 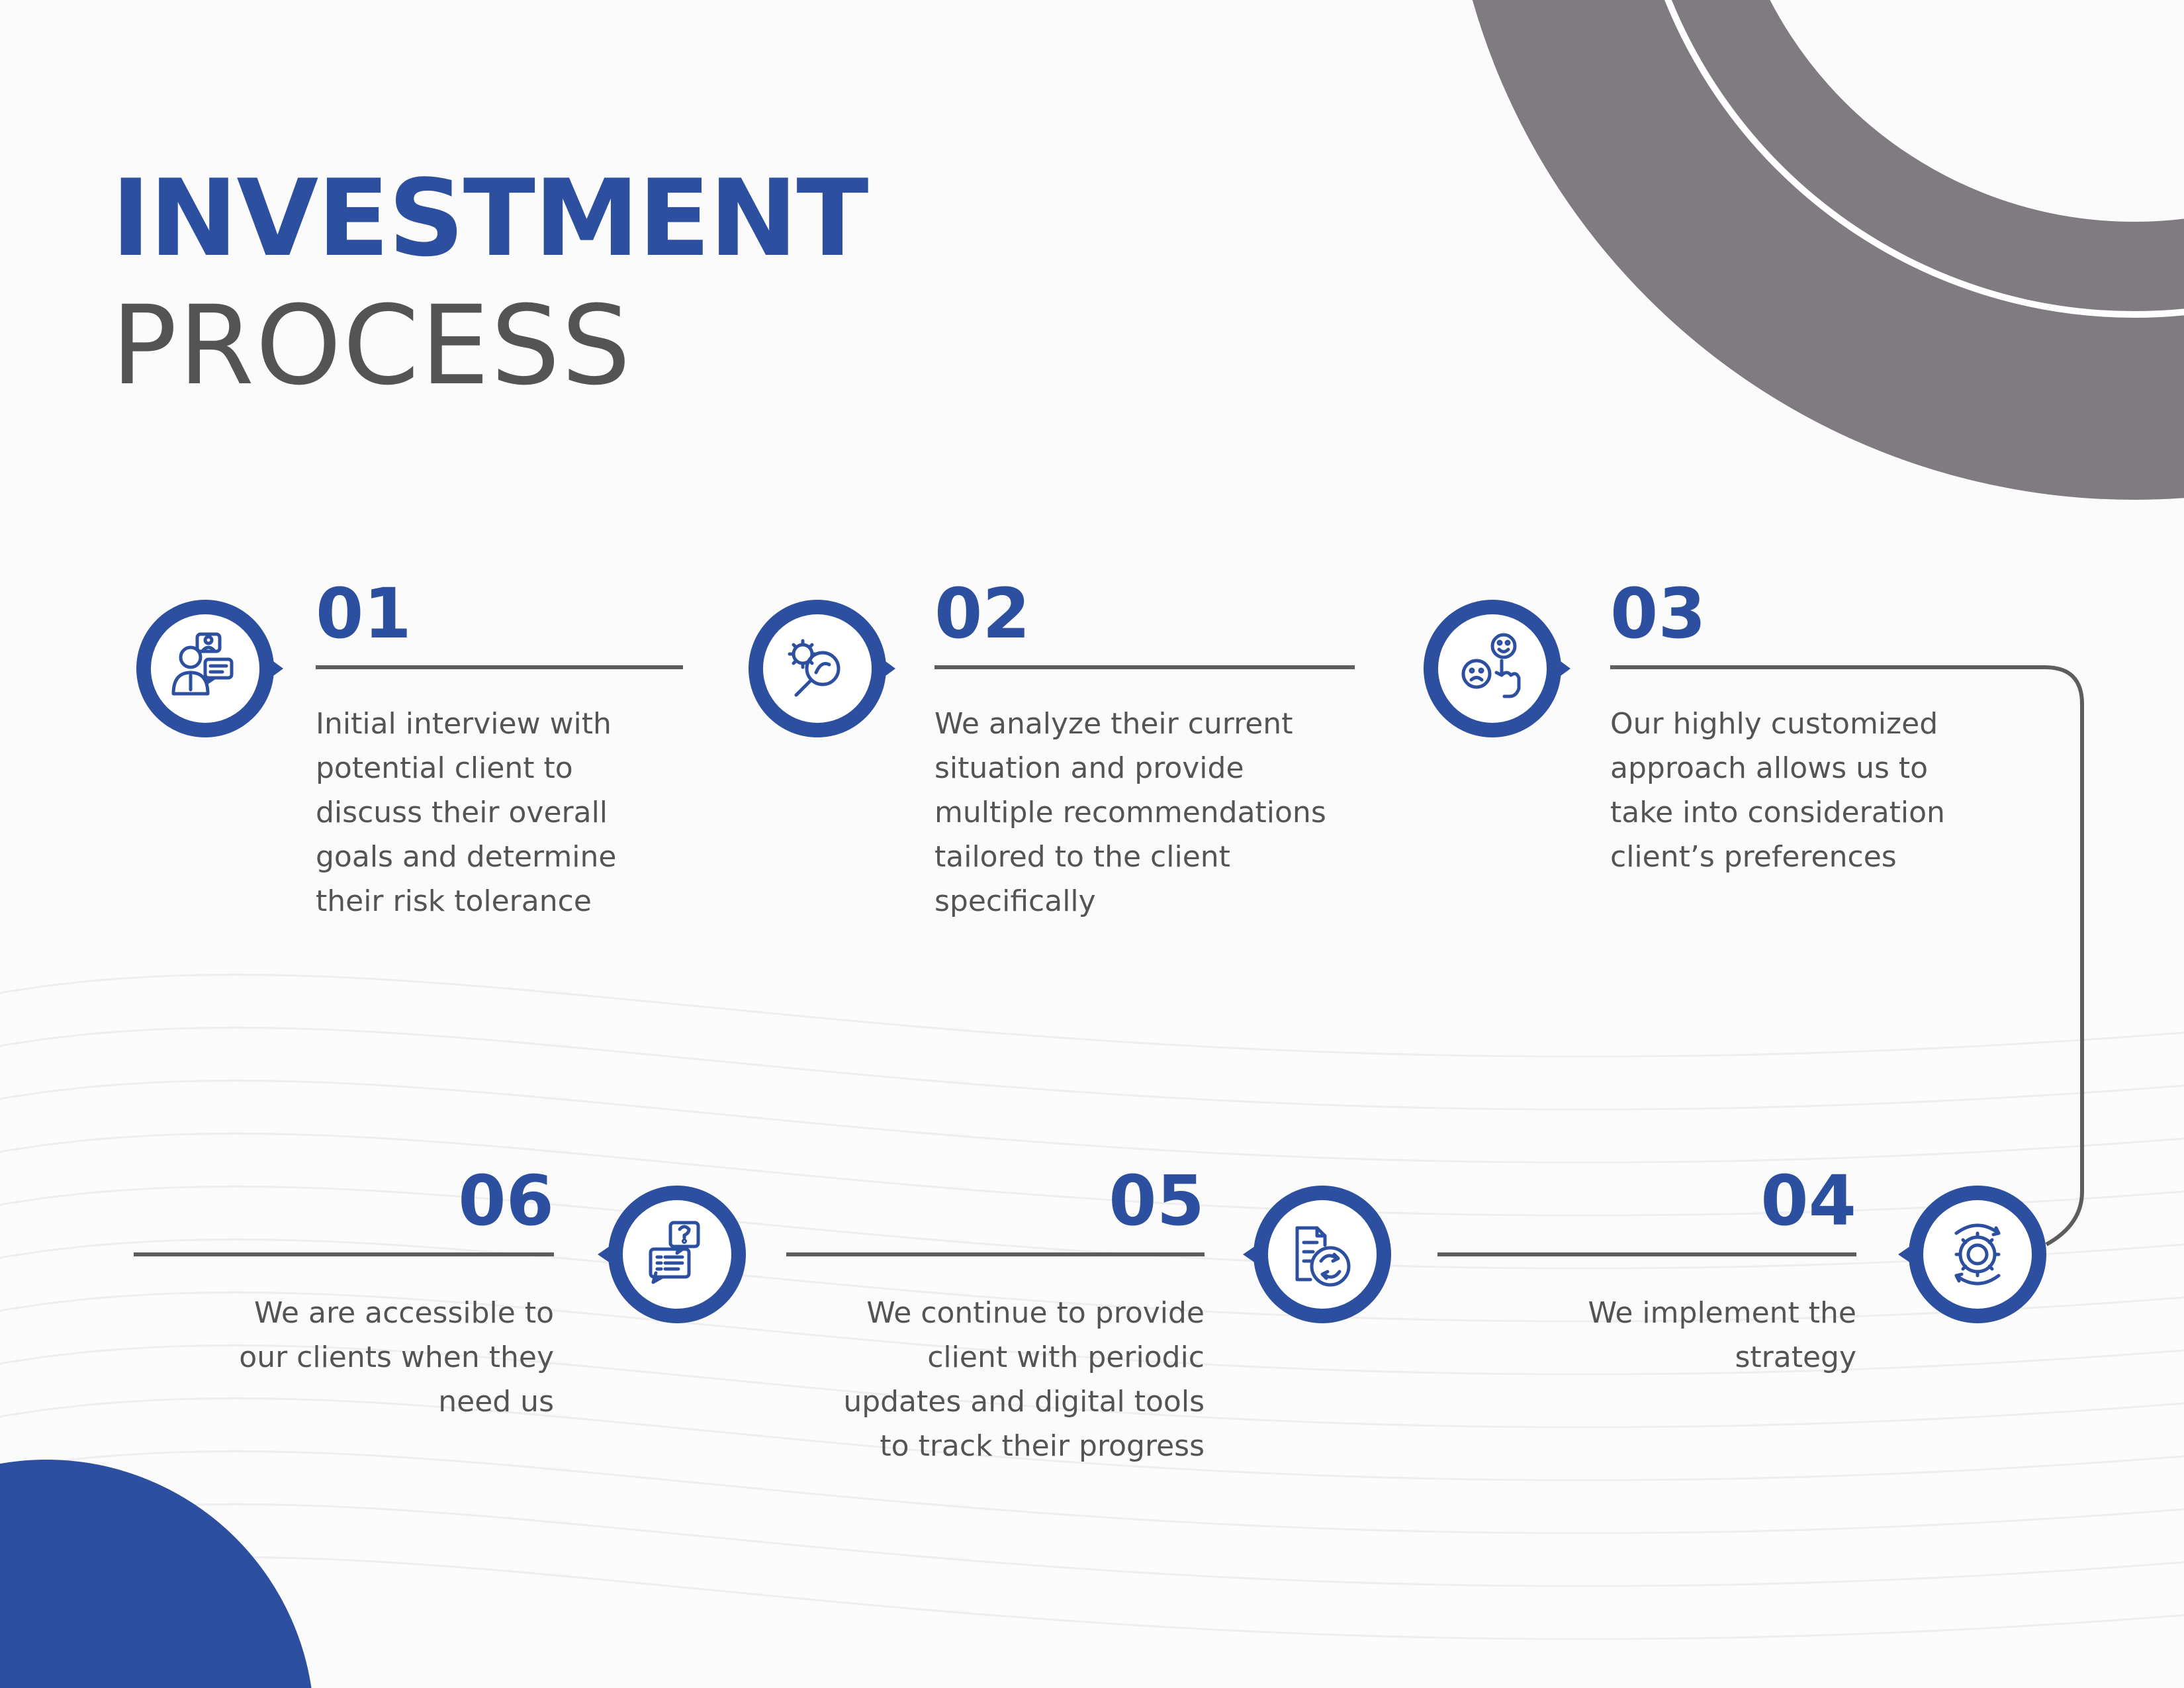 I want to click on step-05-line: updates and digital tools, so click(x=1024, y=1402).